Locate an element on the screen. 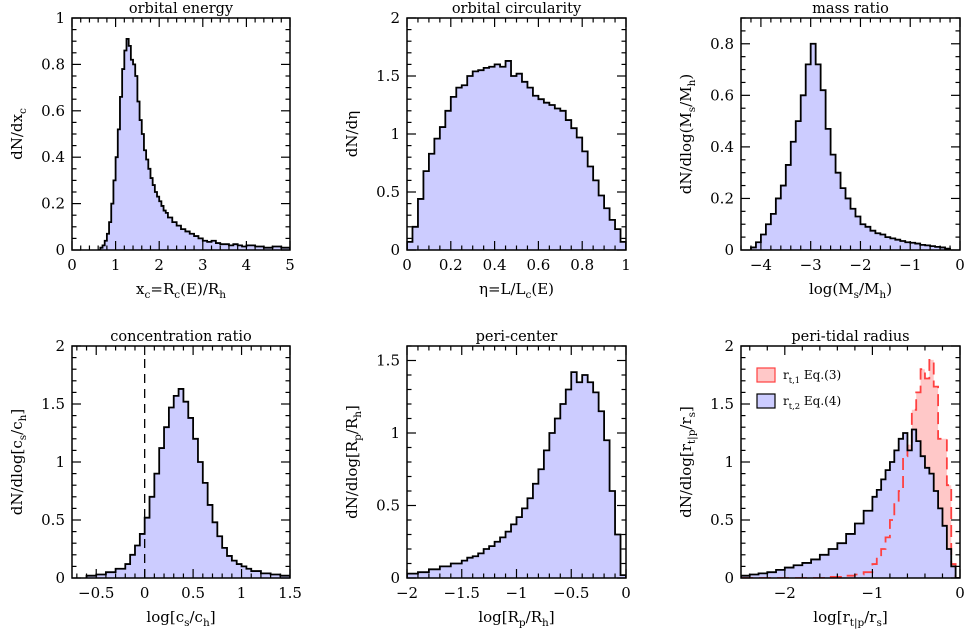  x-tick-label: 0.6 is located at coordinates (538, 265).